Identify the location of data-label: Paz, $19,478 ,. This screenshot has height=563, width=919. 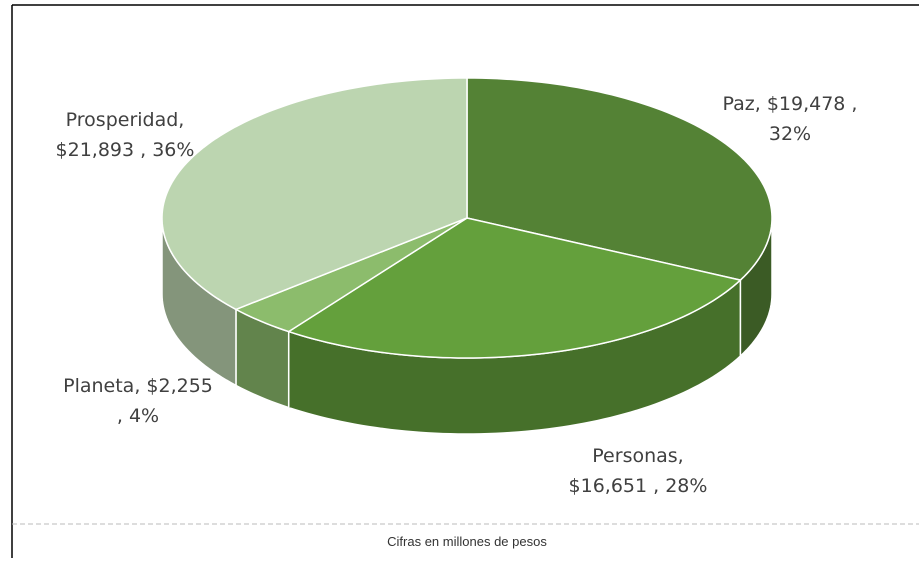
(790, 104).